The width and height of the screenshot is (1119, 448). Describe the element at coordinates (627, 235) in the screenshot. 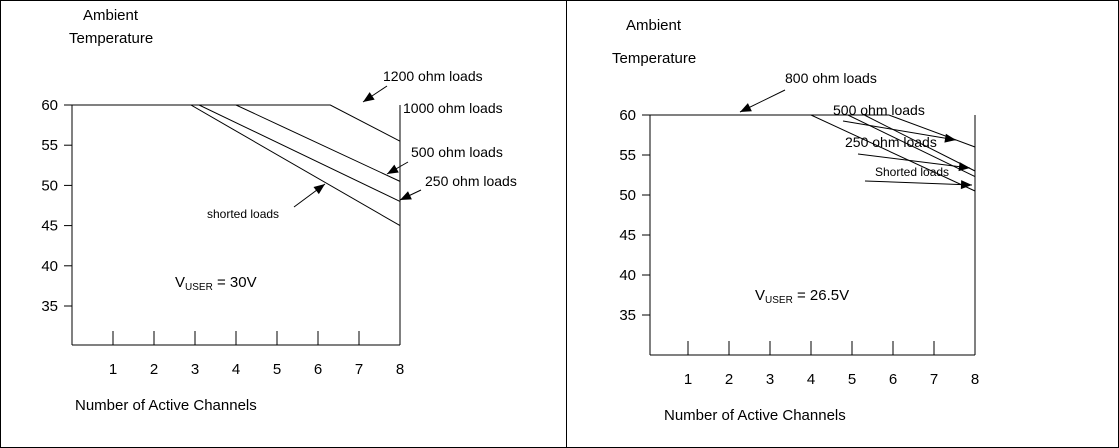

I see `panel2-y-tick-label: 45` at that location.